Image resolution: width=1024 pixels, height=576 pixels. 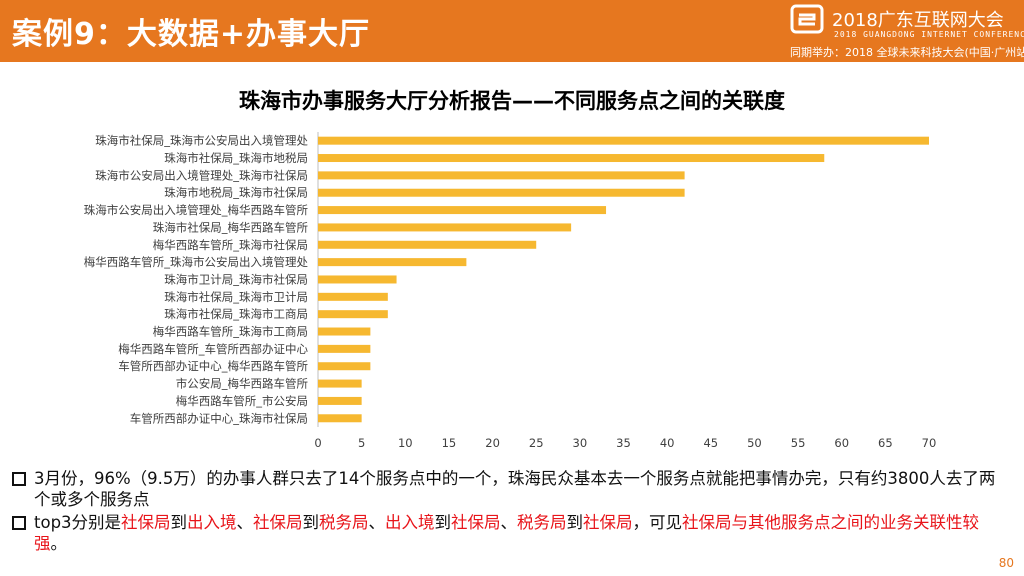 What do you see at coordinates (929, 34) in the screenshot?
I see `conference-subtitle: 2018 GUANGDONG INTERNET CONFERENCE` at bounding box center [929, 34].